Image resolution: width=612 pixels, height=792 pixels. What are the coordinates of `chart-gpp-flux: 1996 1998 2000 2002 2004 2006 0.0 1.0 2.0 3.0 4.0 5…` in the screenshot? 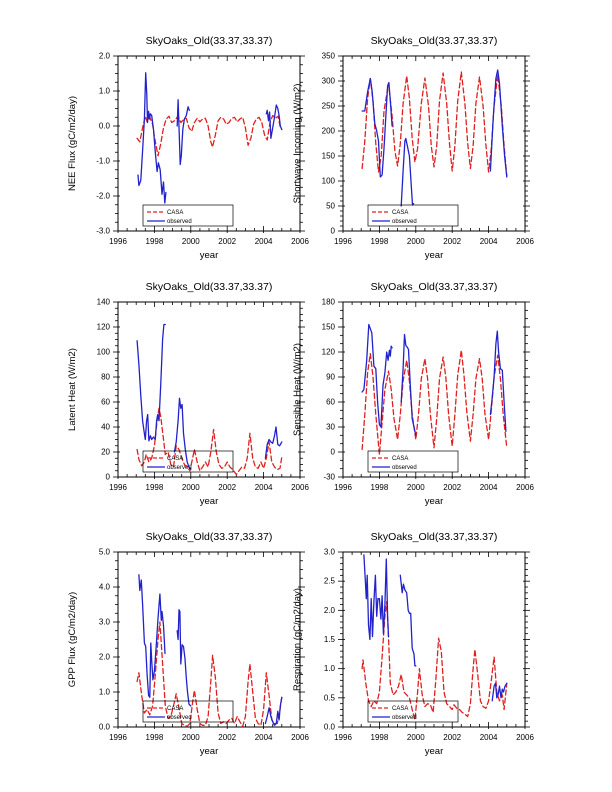 It's located at (188, 644).